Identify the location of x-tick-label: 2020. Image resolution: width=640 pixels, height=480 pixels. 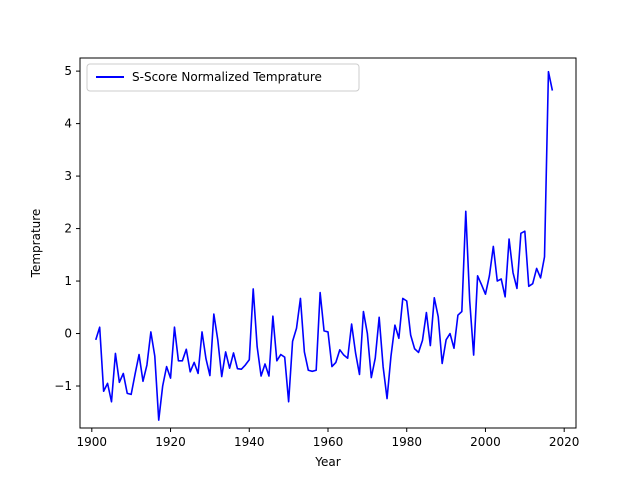
(564, 442).